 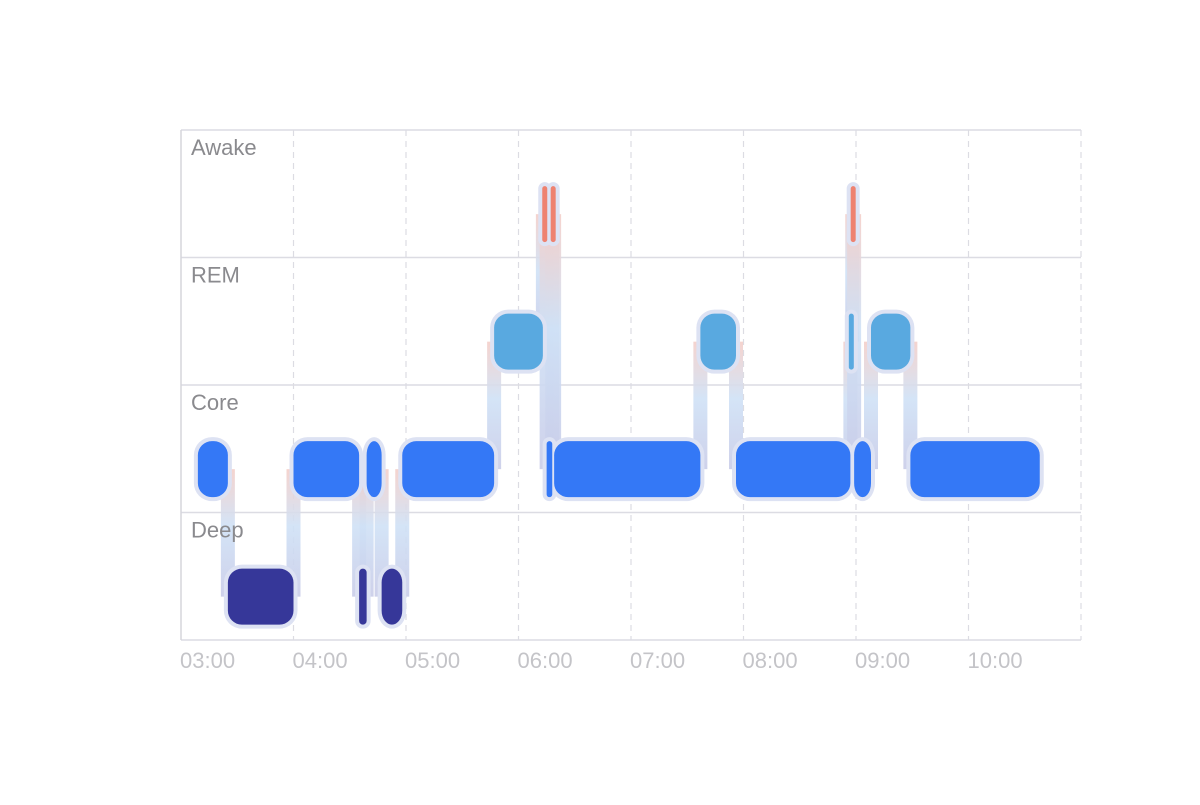 I want to click on x-tick-label: 04:00, so click(x=320, y=660).